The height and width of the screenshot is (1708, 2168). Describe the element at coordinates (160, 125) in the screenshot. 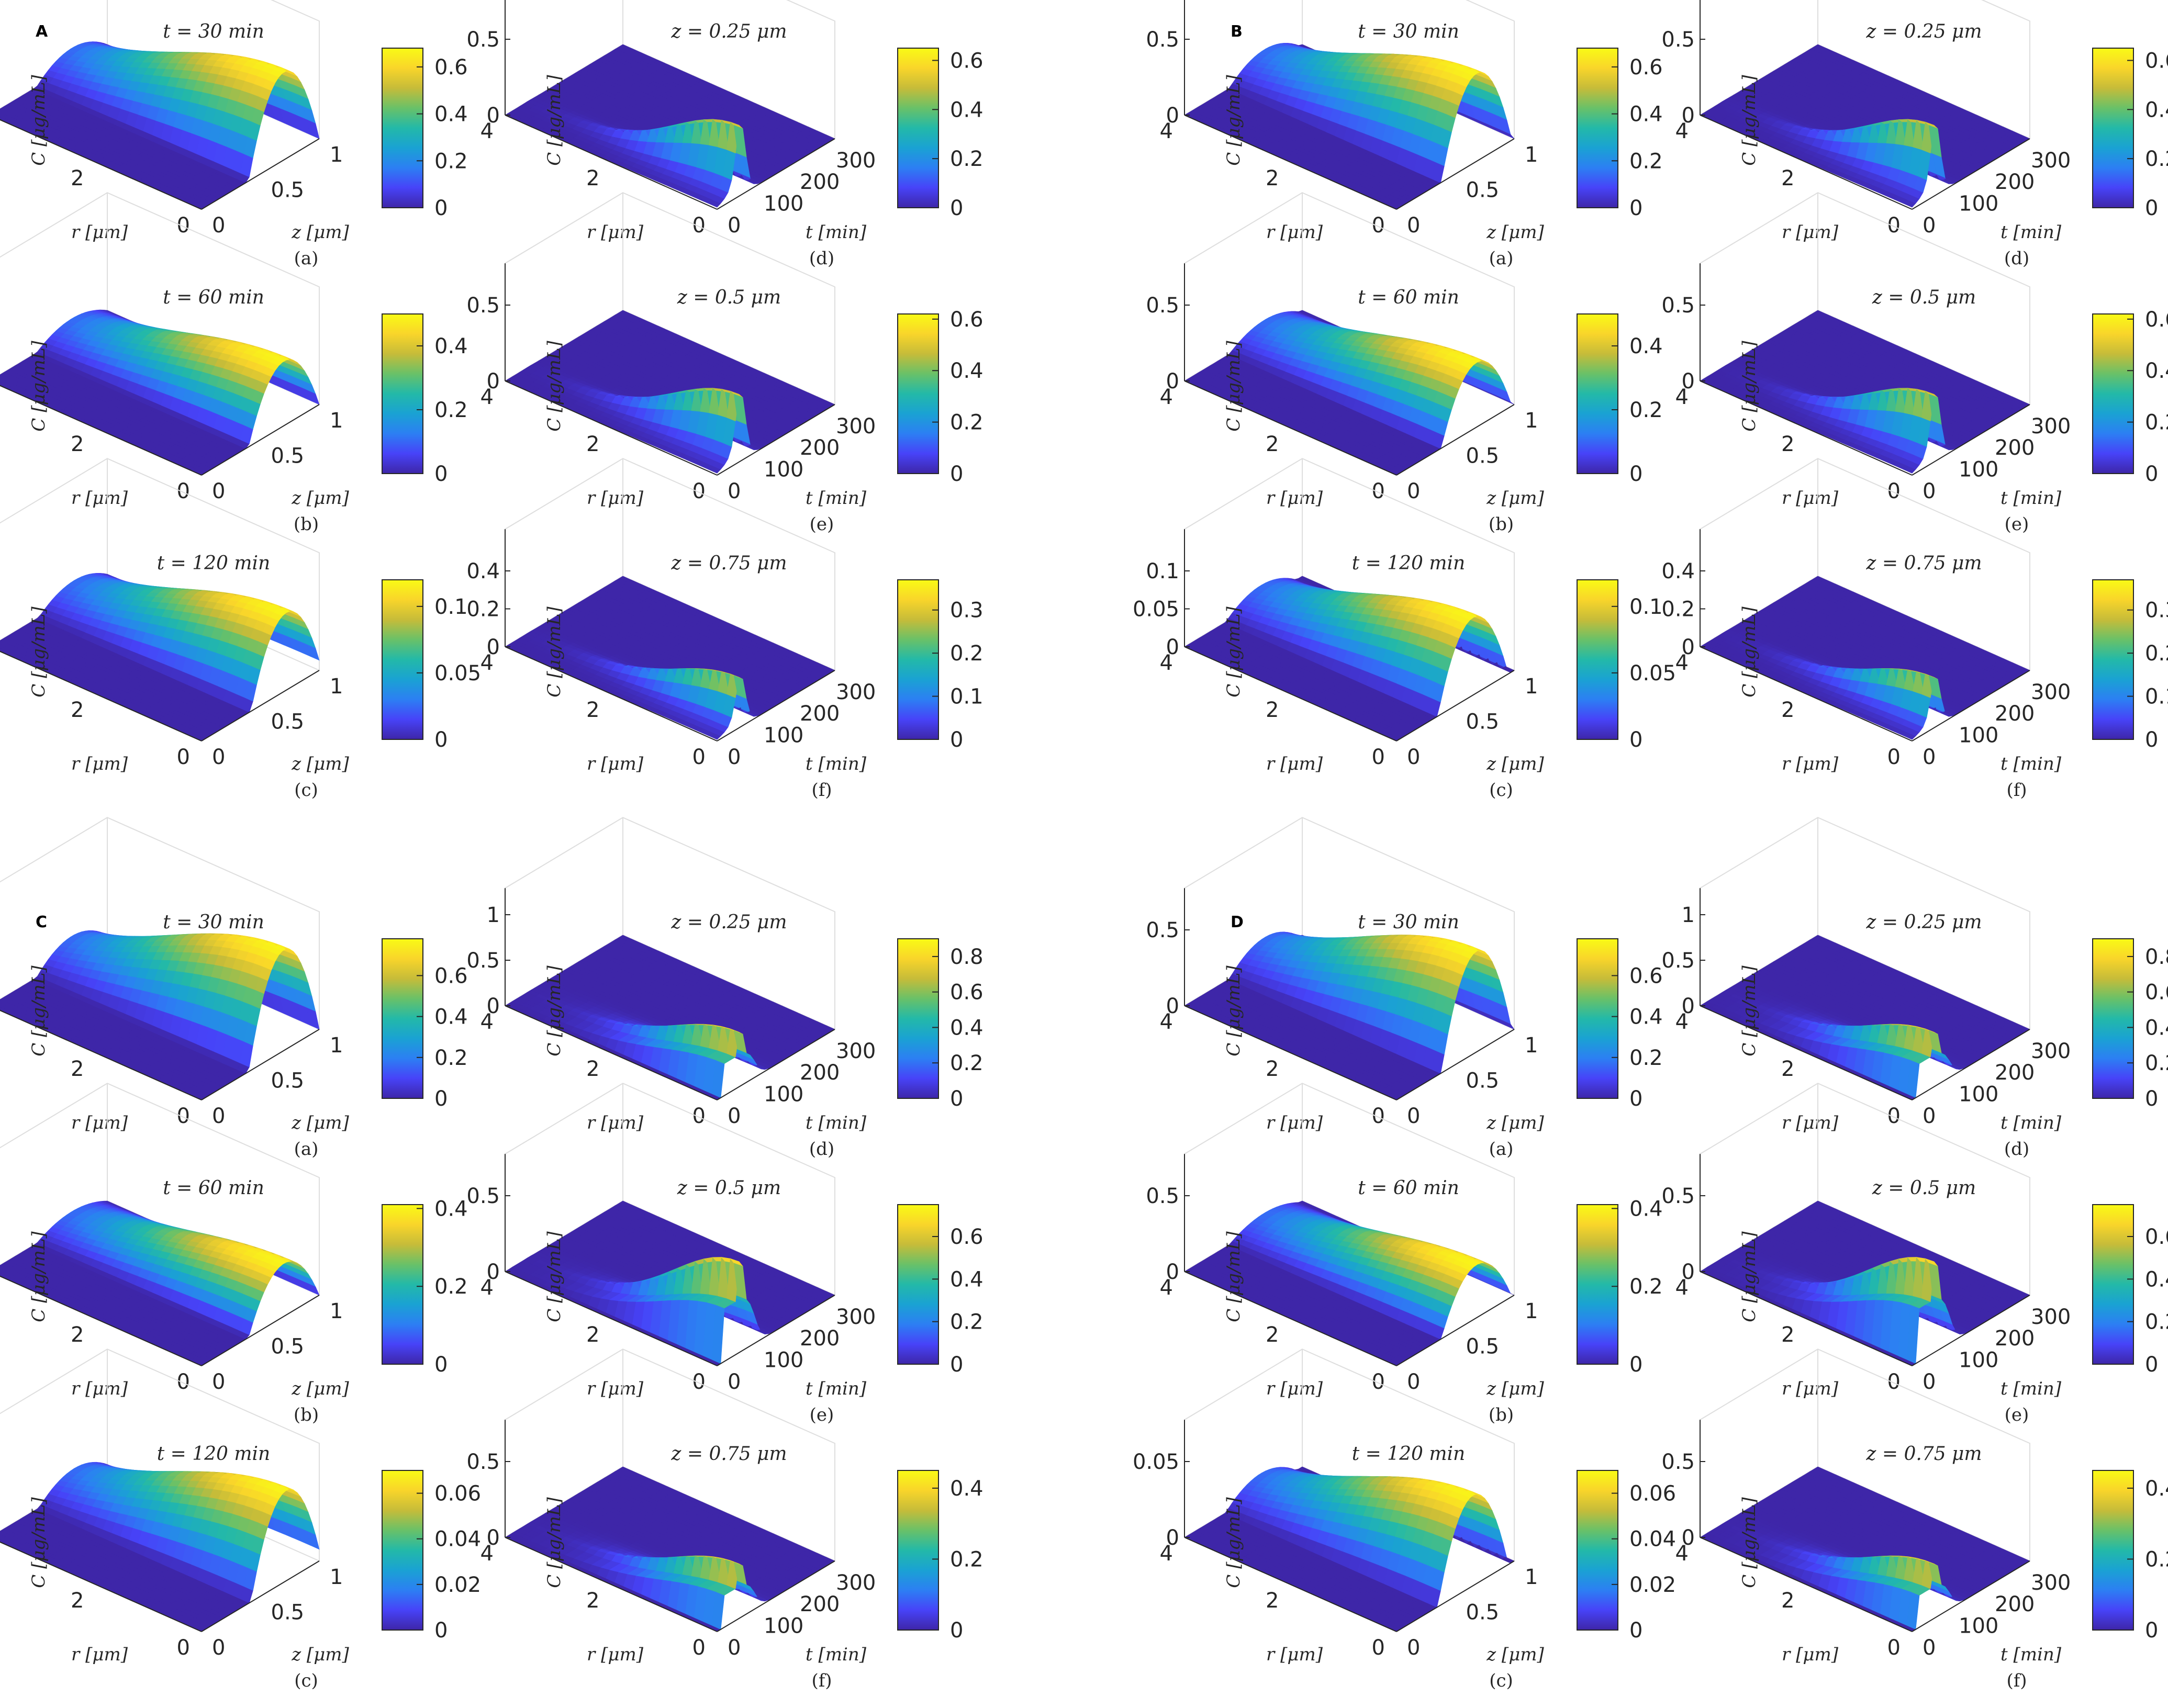

I see `surface-mesh` at that location.